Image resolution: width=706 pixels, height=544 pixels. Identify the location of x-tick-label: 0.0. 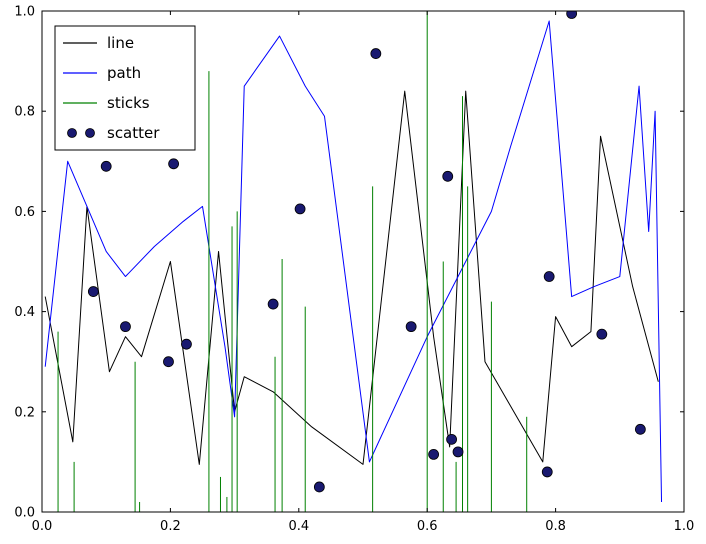
(42, 526).